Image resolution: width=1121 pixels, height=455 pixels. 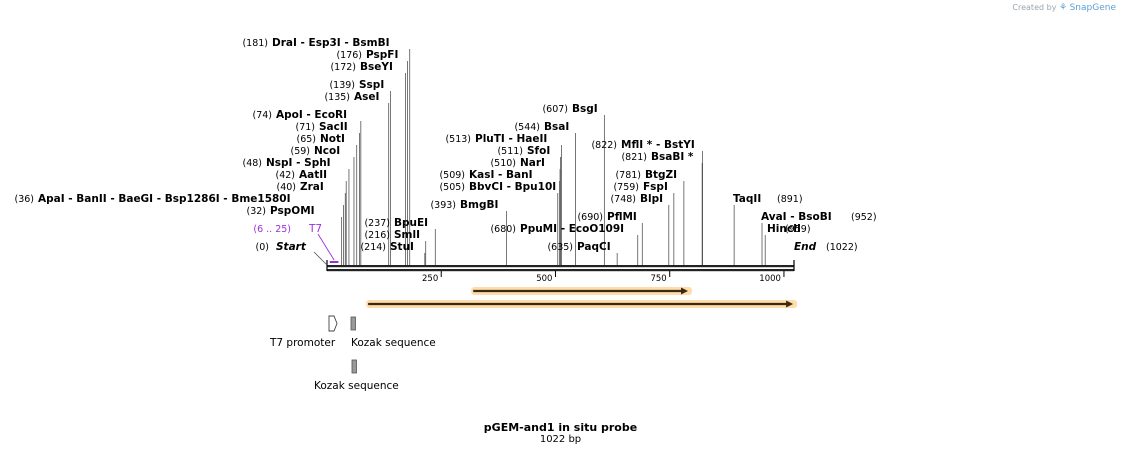 I want to click on site-name-label: MflI * - BstYI, so click(x=658, y=145).